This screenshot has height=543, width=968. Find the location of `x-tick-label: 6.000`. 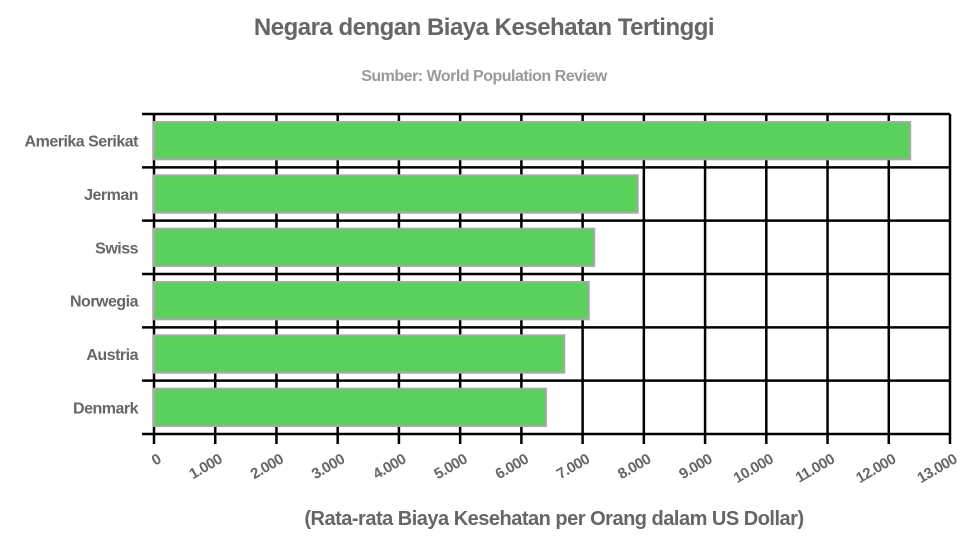

x-tick-label: 6.000 is located at coordinates (512, 467).